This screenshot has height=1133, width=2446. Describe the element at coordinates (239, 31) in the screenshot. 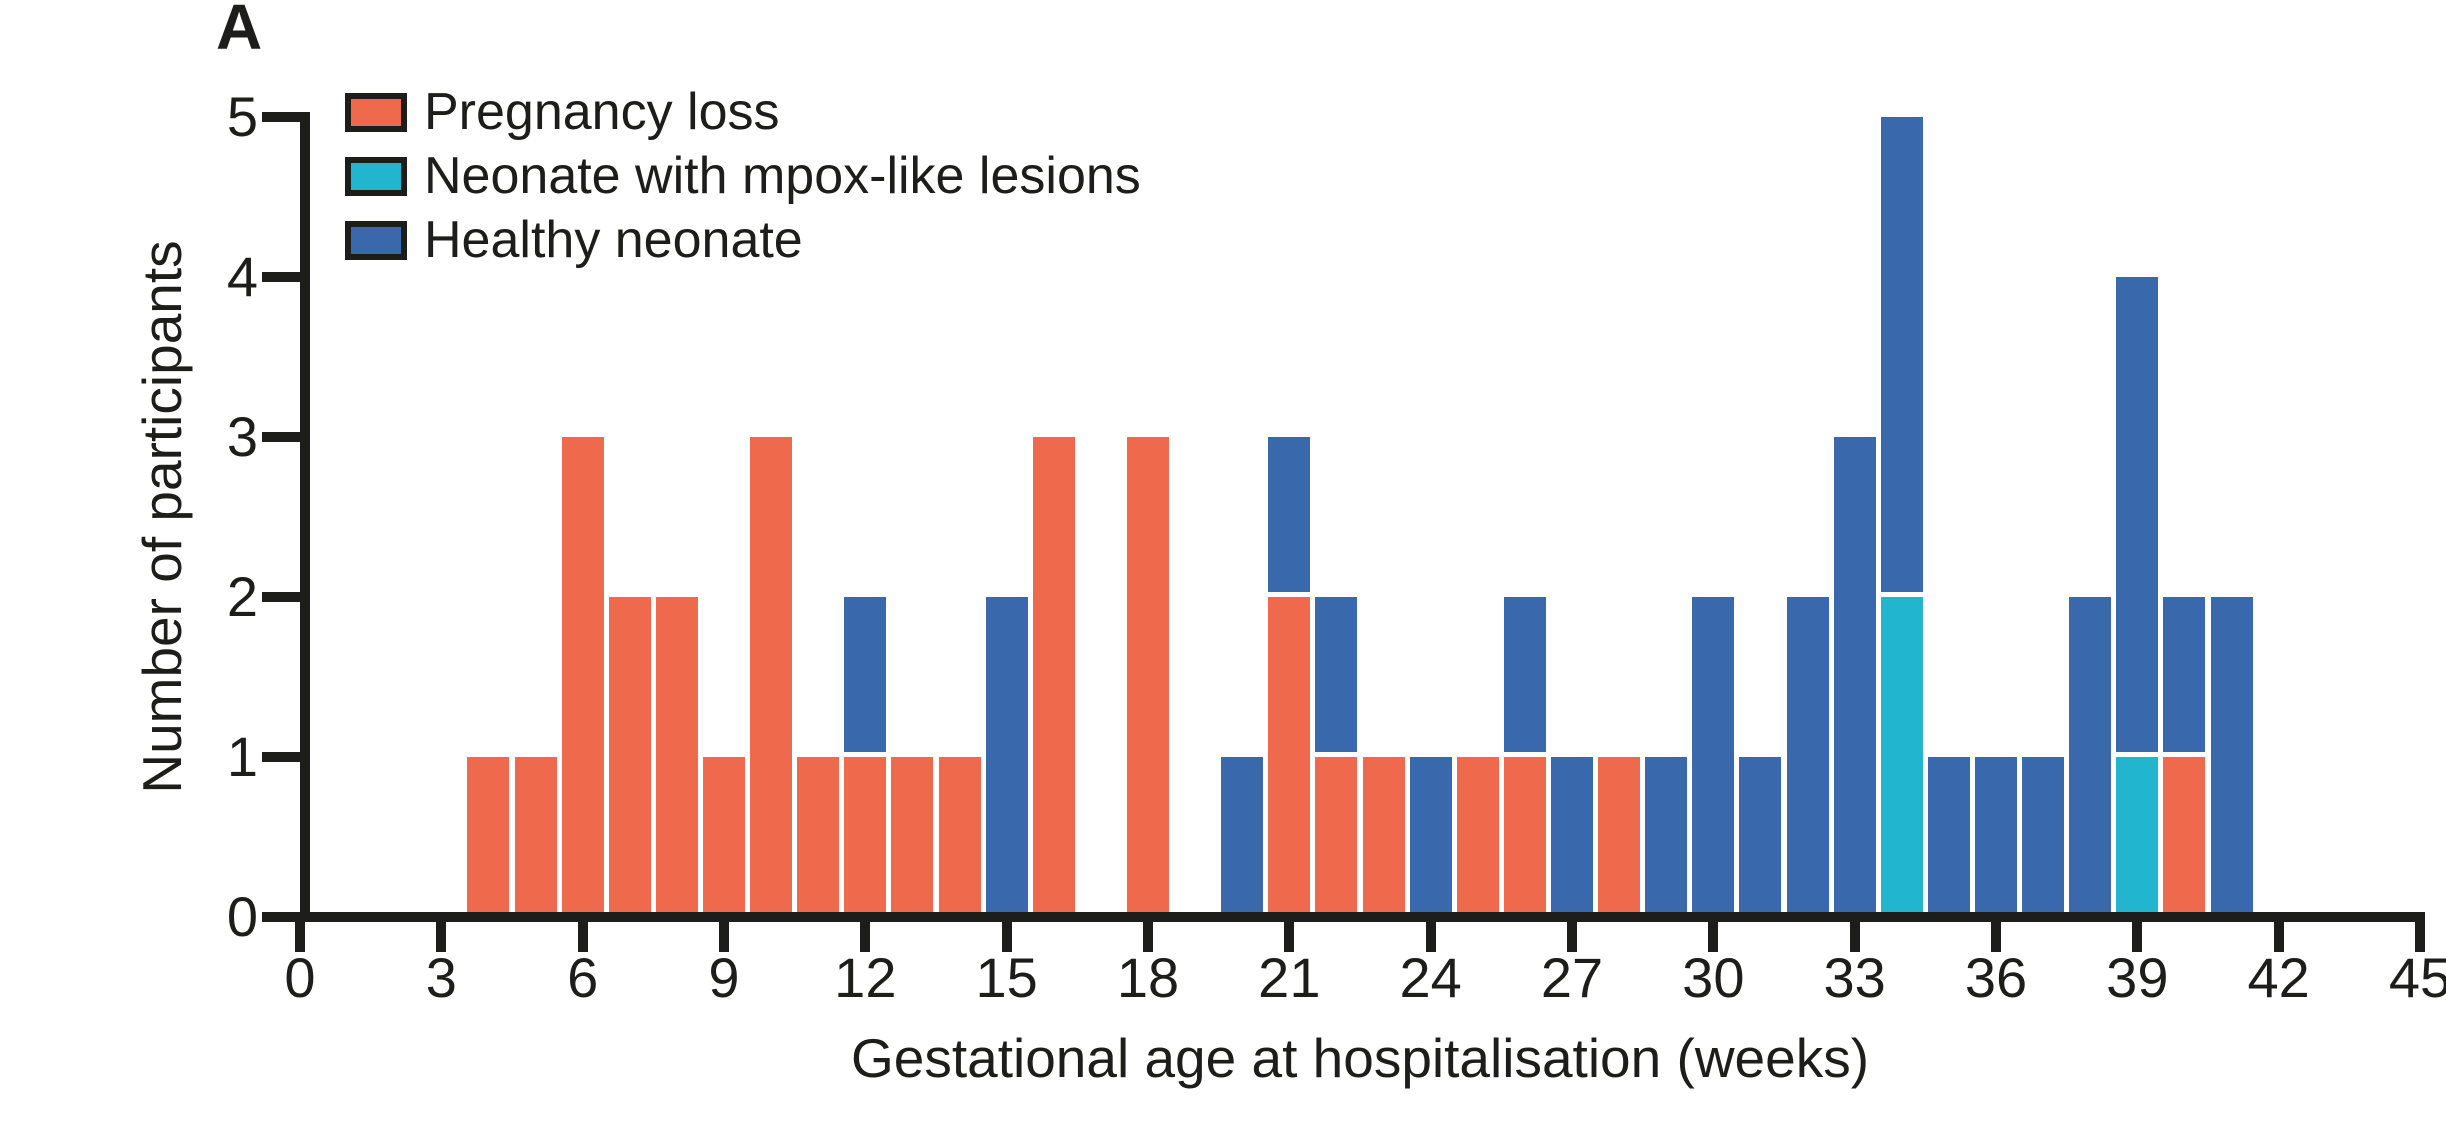

I see `panel-label: A` at that location.